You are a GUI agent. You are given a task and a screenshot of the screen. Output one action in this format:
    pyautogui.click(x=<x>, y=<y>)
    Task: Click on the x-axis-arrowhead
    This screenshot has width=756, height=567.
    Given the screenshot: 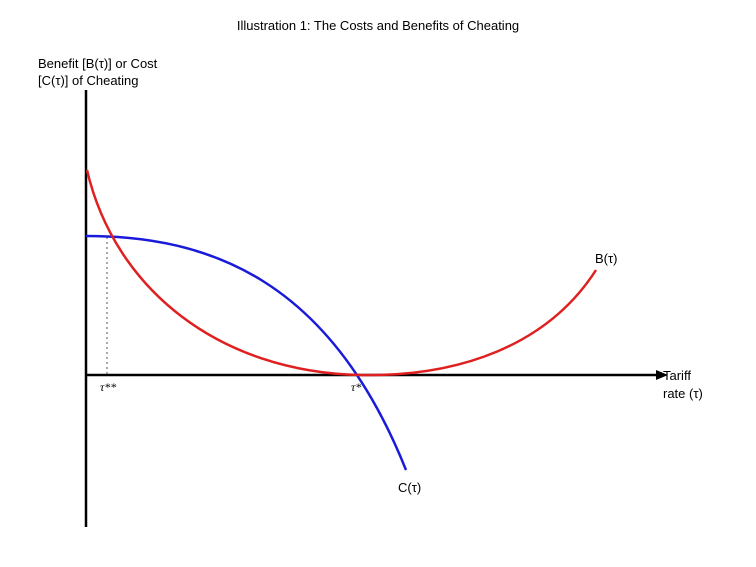 What is the action you would take?
    pyautogui.click(x=662, y=375)
    